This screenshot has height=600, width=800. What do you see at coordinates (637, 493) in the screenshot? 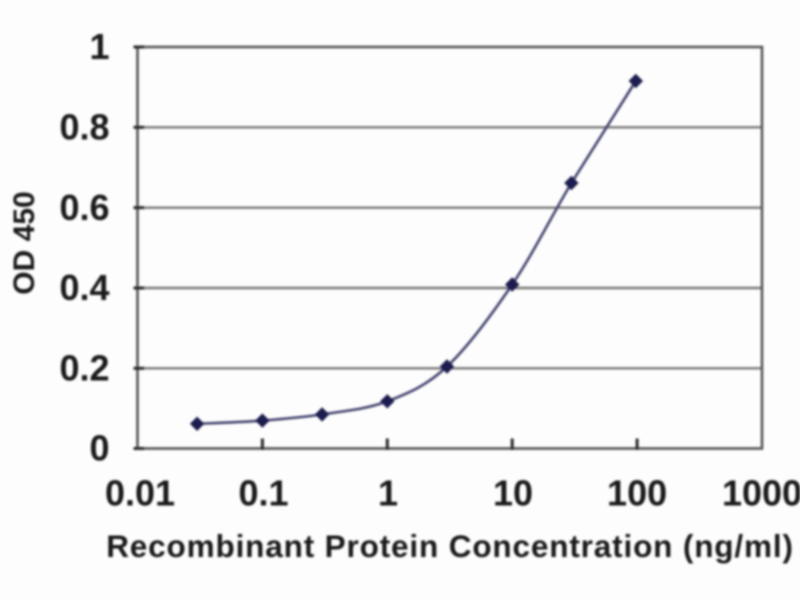
I see `svg-text: 100` at bounding box center [637, 493].